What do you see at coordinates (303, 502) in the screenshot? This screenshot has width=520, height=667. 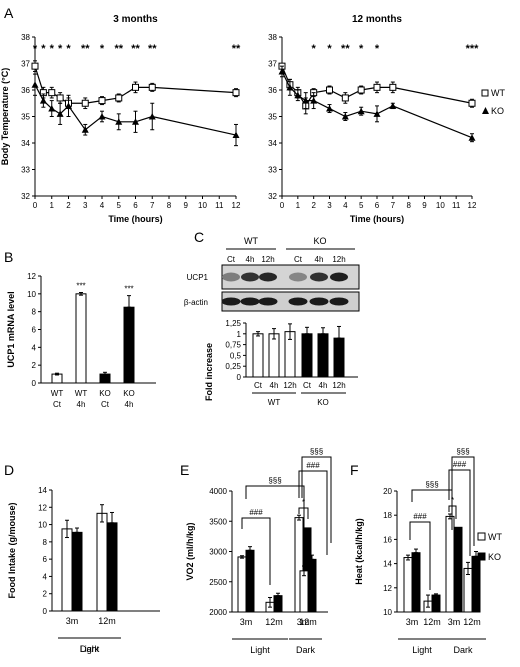 I see `chart-6-bracket-label: *` at bounding box center [303, 502].